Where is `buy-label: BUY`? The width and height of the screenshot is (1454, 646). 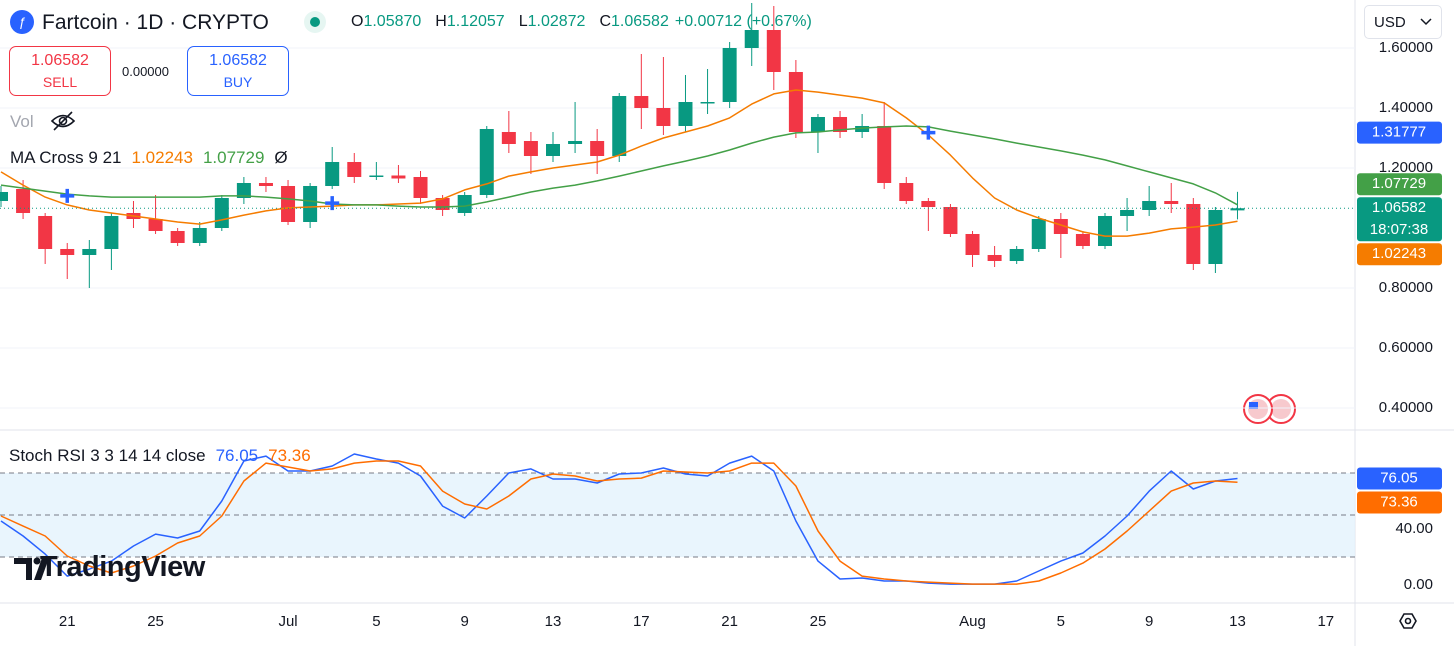
buy-label: BUY is located at coordinates (238, 82).